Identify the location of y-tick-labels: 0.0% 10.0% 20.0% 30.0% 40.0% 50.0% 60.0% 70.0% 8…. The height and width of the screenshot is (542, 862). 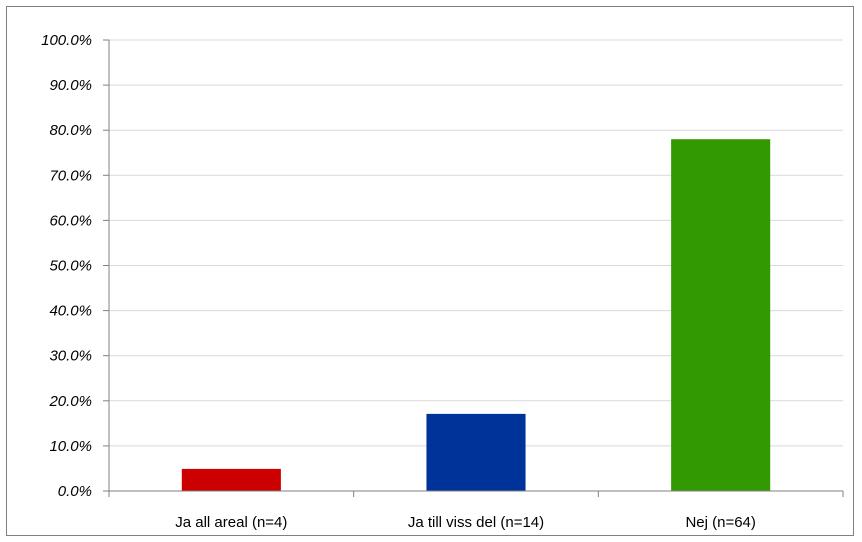
(66, 266).